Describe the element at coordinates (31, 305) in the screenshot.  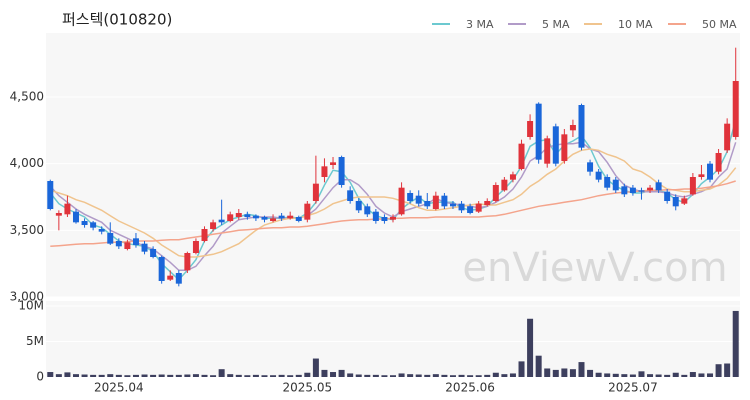
I see `v-tick-label: 10M` at that location.